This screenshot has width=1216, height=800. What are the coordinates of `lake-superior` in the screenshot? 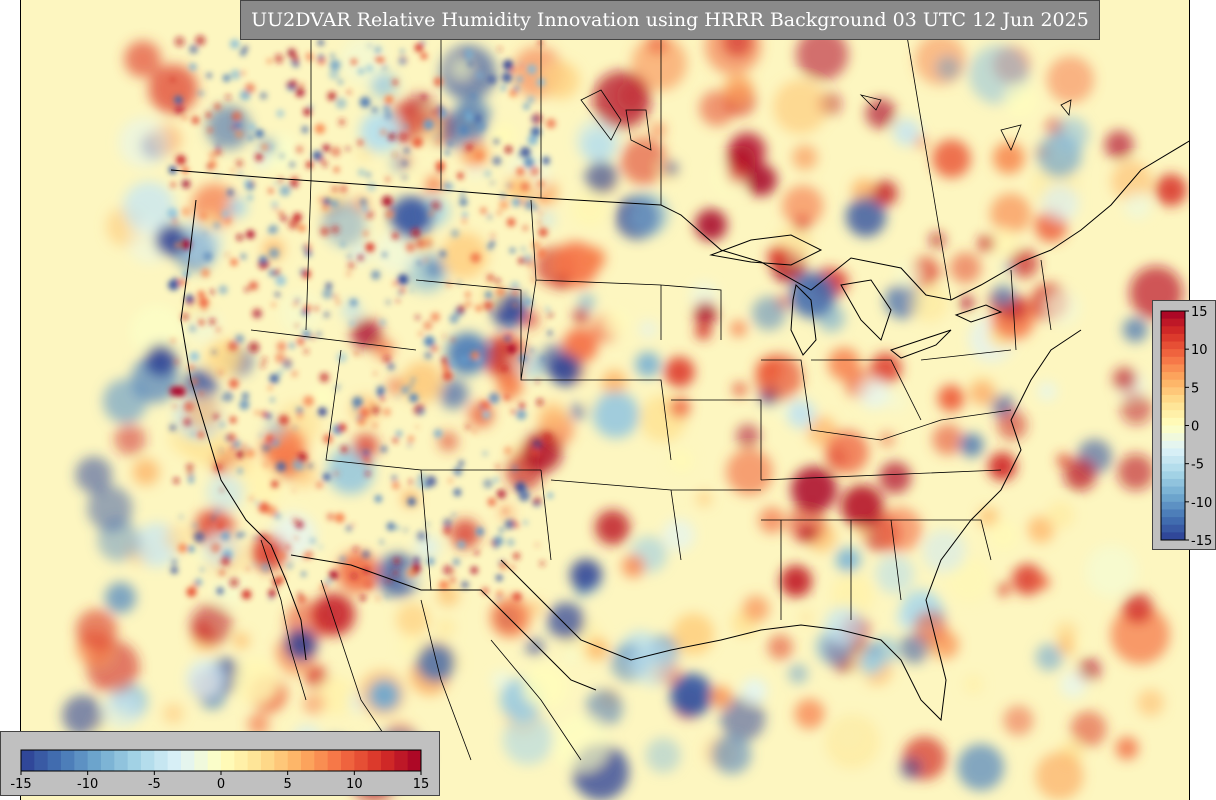 It's located at (766, 250).